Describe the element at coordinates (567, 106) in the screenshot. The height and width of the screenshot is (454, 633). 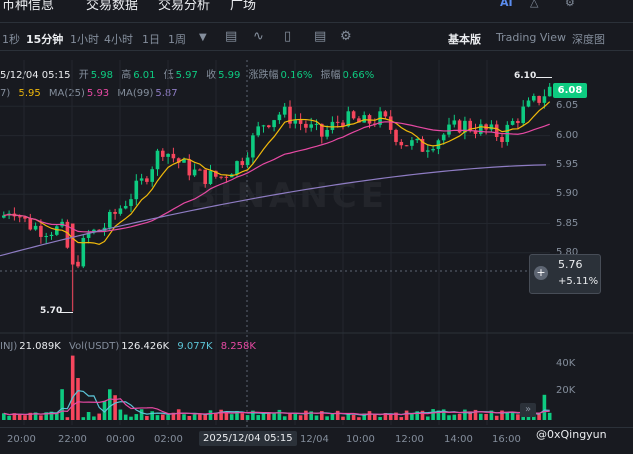
I see `price-tick: 6.05` at that location.